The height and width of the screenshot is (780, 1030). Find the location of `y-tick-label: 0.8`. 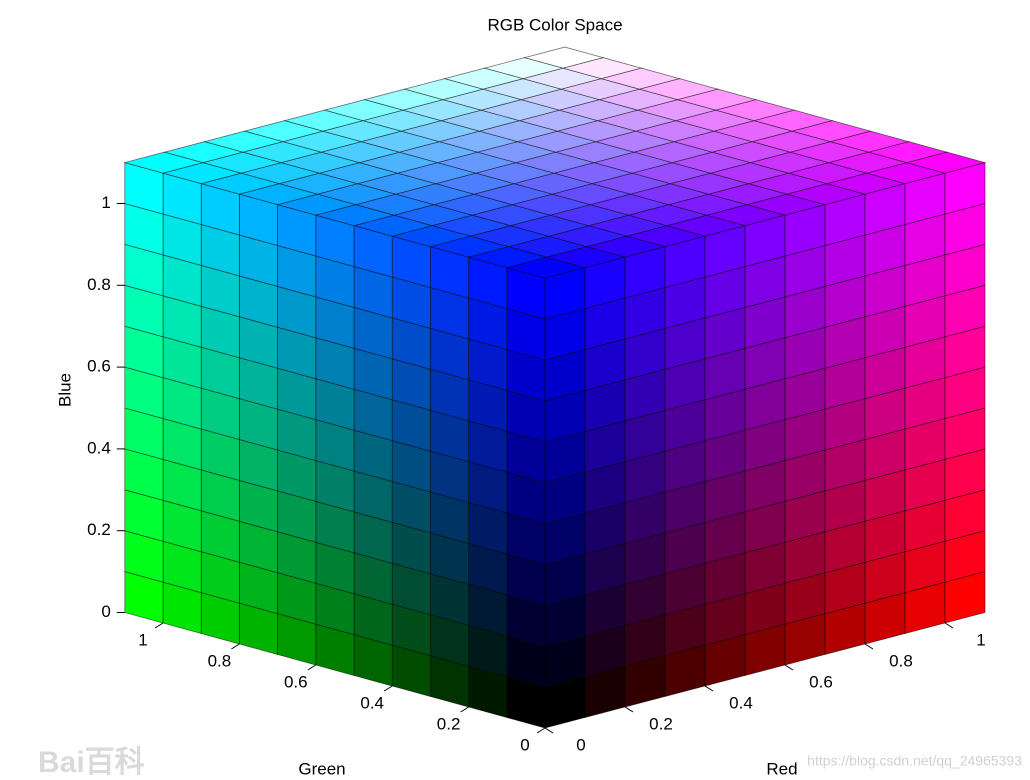

y-tick-label: 0.8 is located at coordinates (220, 660).